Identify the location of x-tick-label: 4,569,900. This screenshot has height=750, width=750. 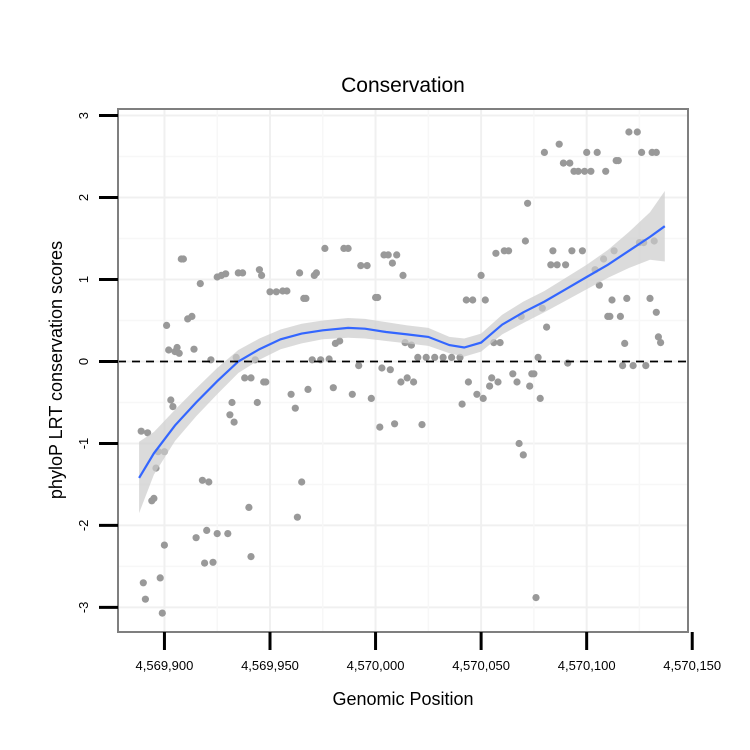
(165, 665).